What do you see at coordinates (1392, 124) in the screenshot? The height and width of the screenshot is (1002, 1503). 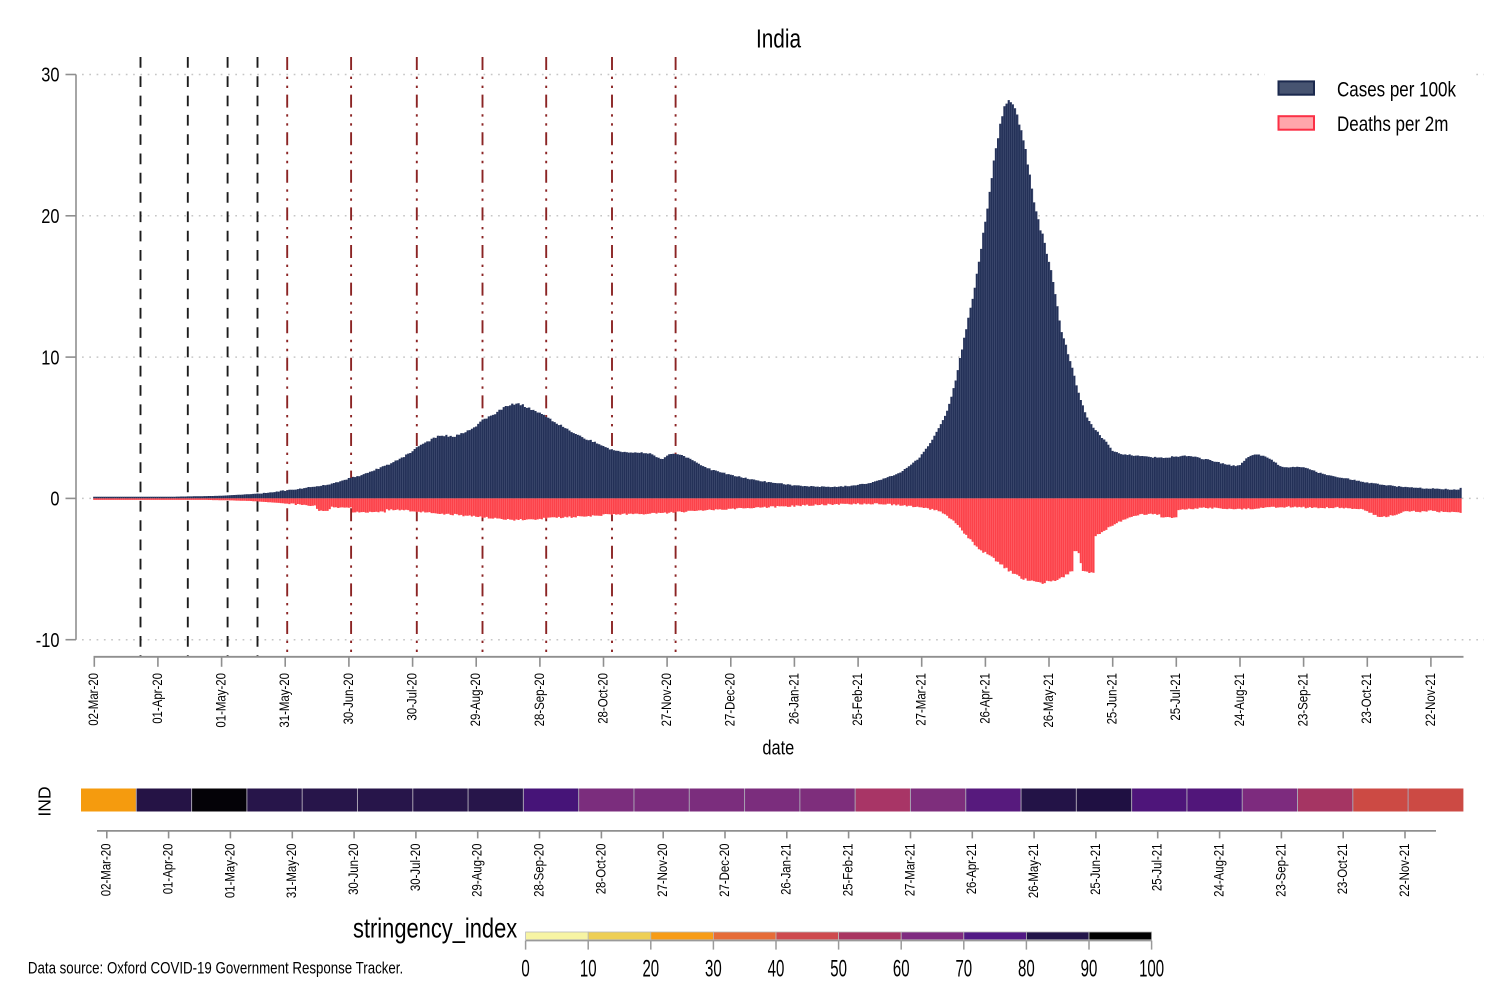 I see `svg-text: Deaths per 2m` at bounding box center [1392, 124].